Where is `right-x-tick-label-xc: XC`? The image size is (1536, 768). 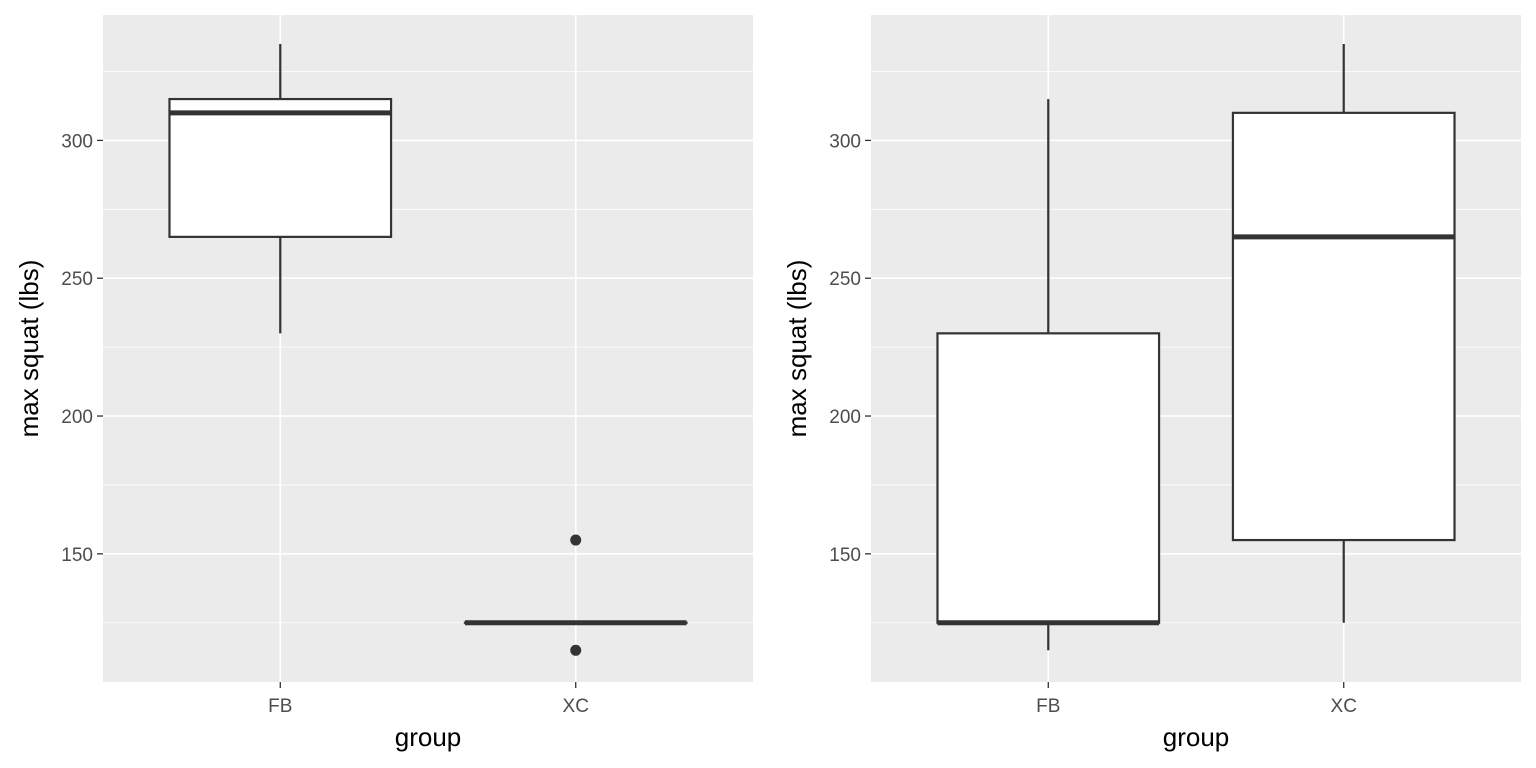
right-x-tick-label-xc: XC is located at coordinates (1344, 706).